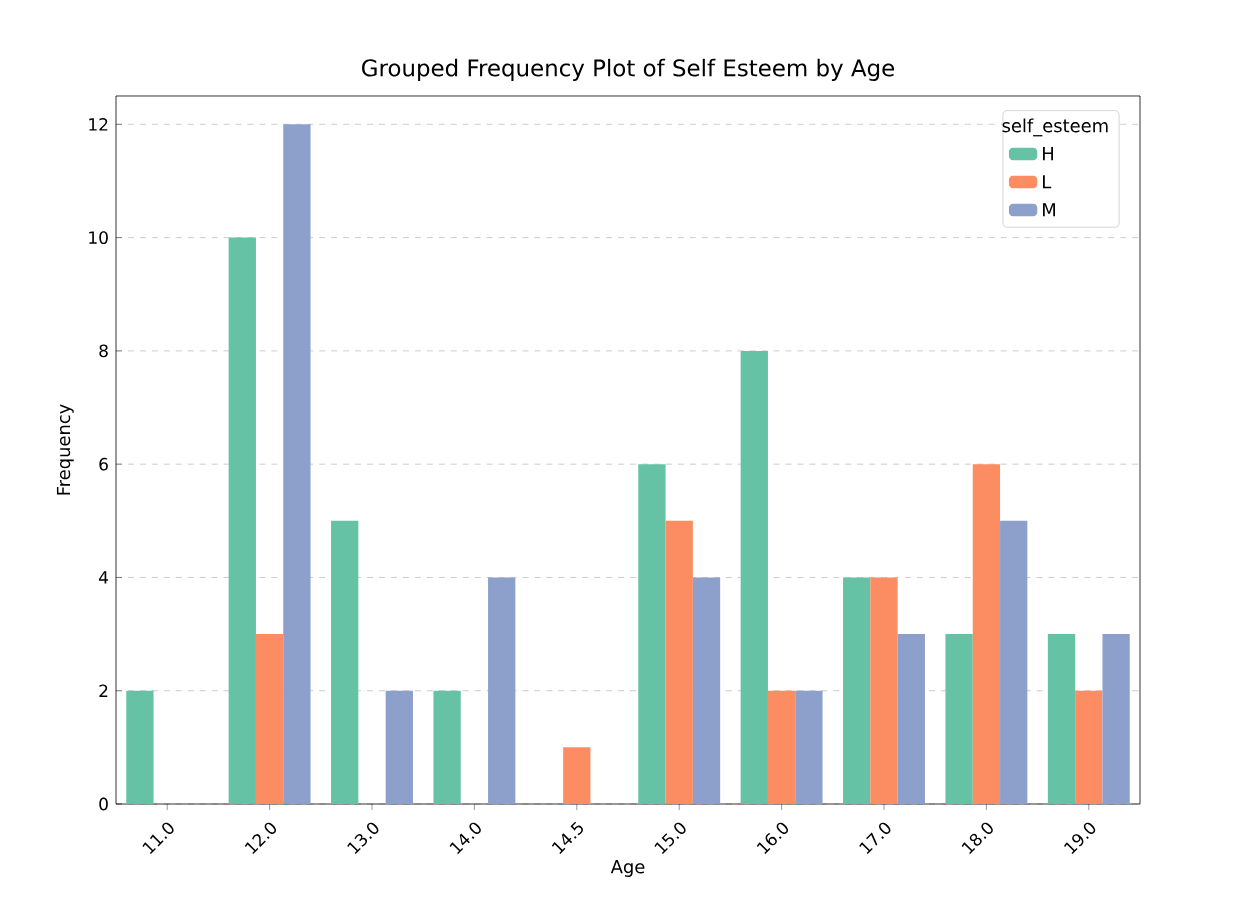  What do you see at coordinates (103, 577) in the screenshot?
I see `y-tick-label: 4` at bounding box center [103, 577].